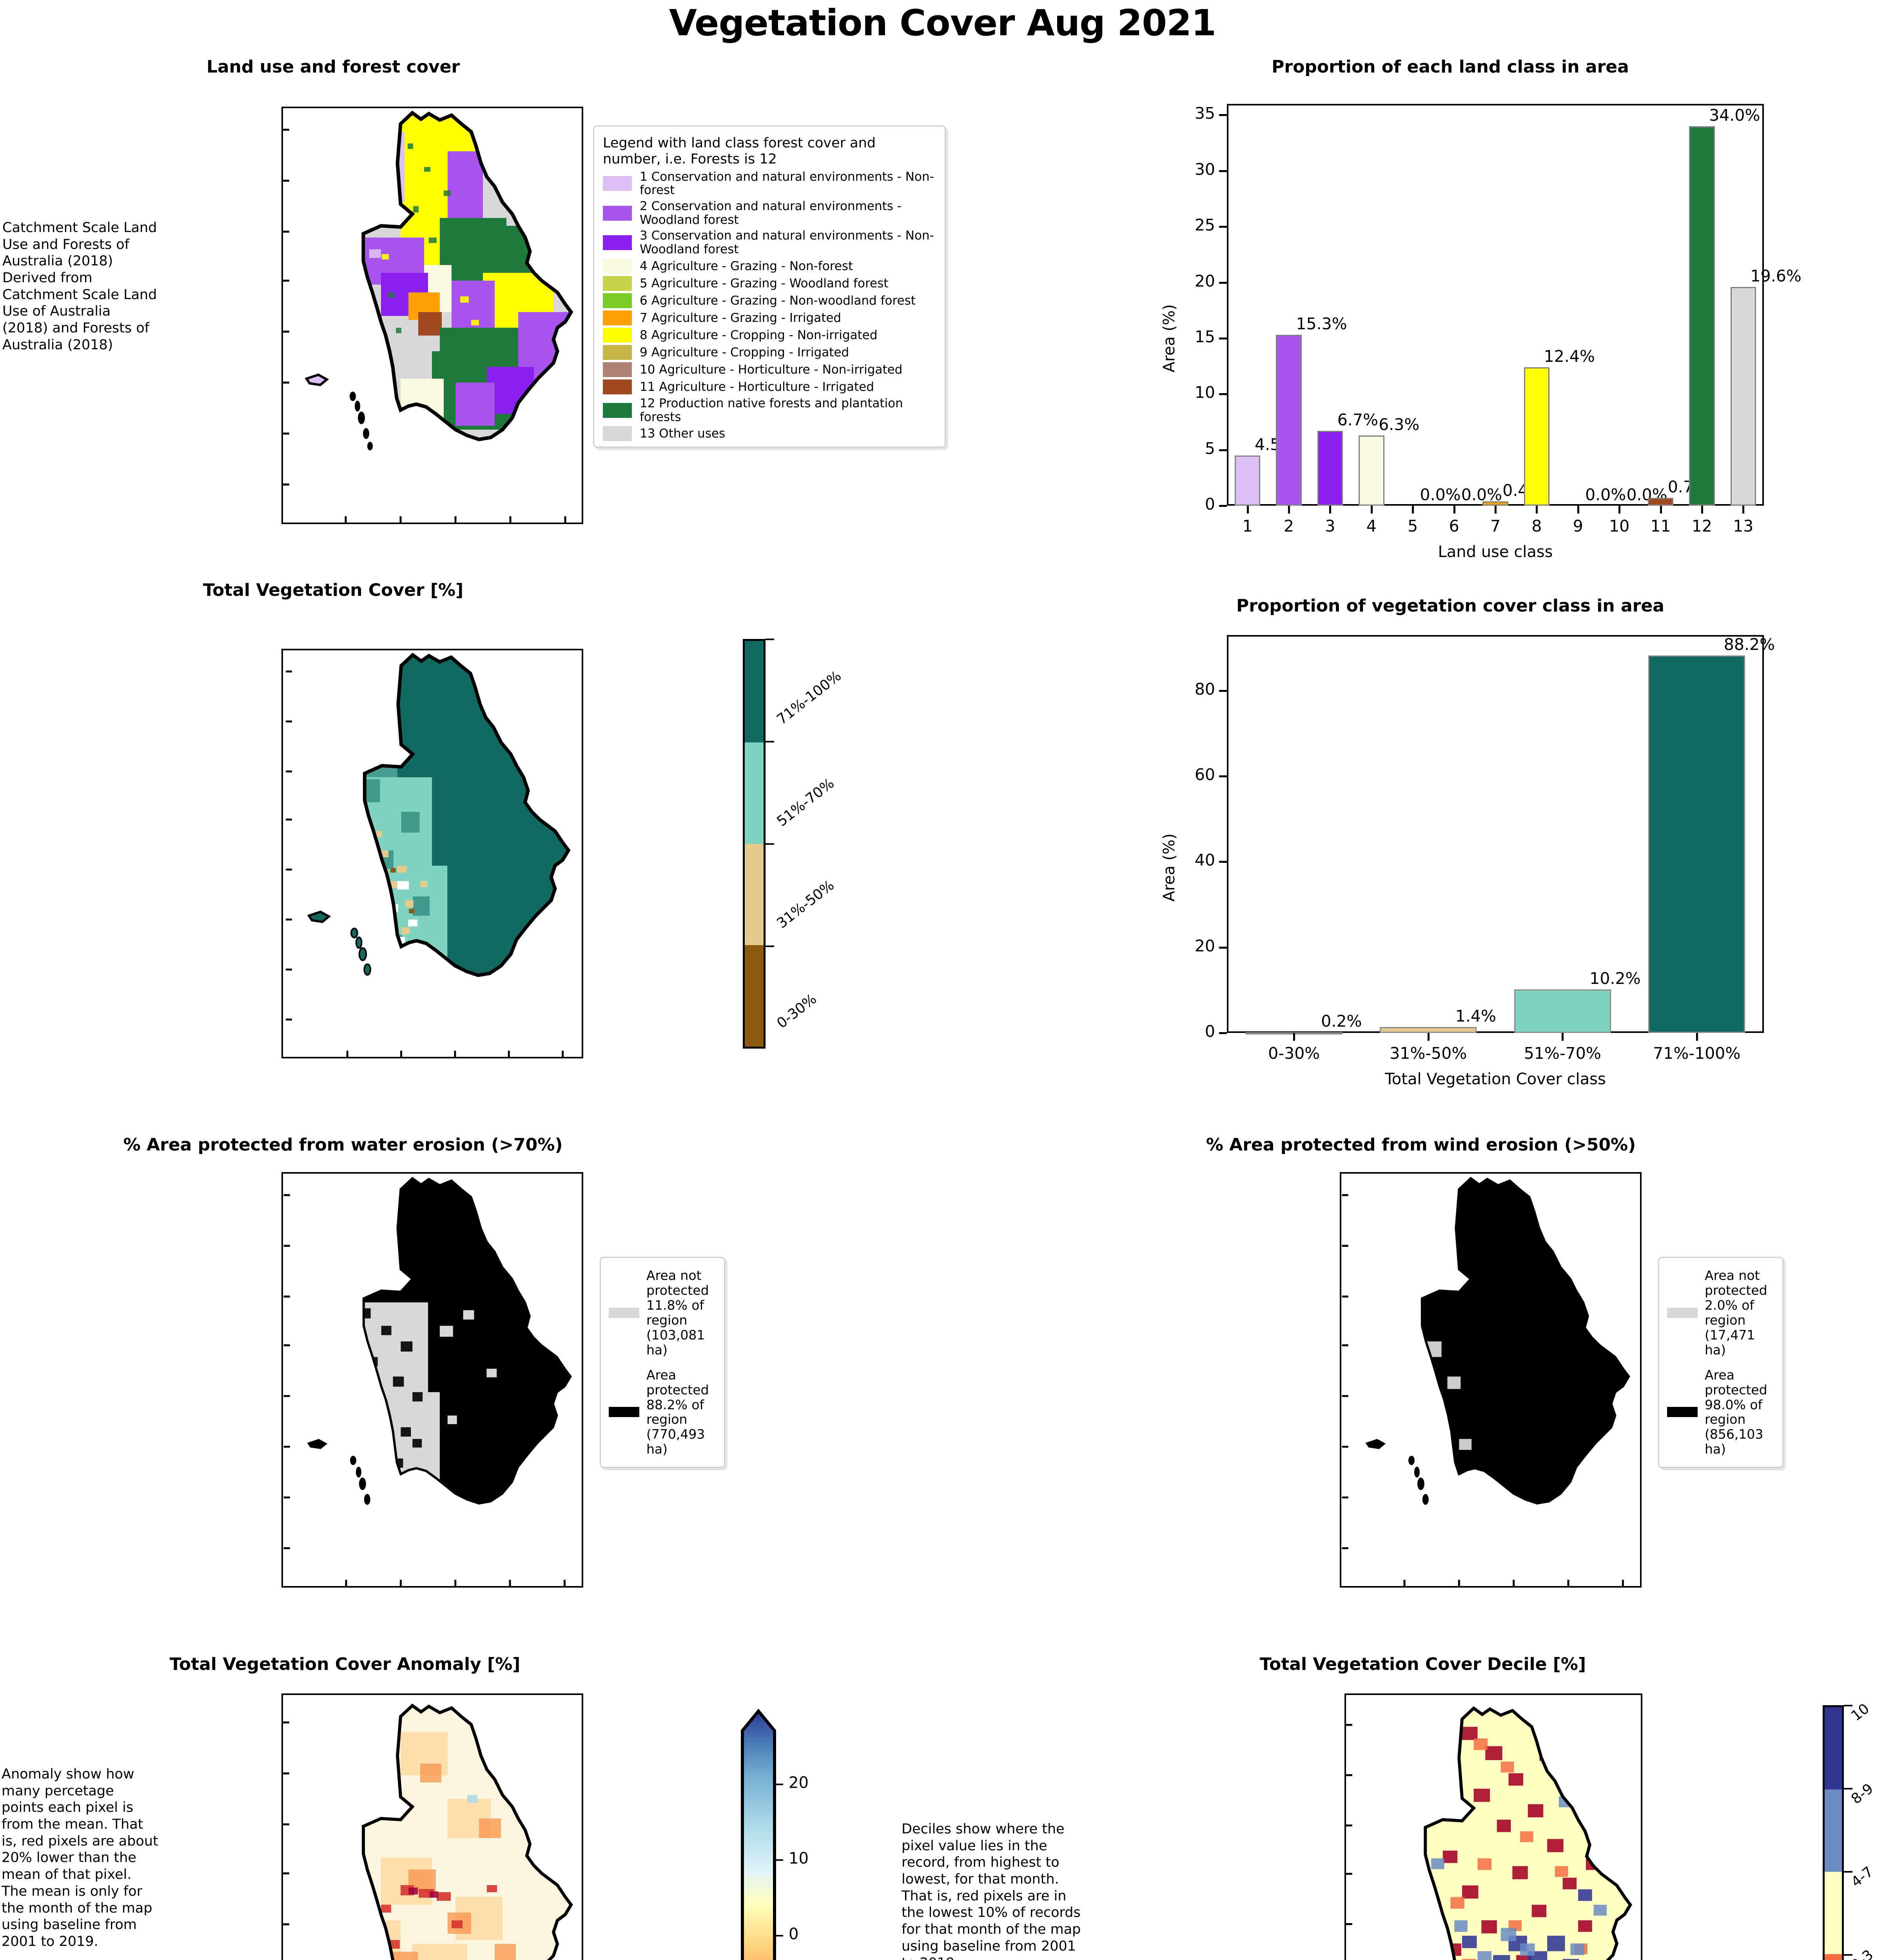 This screenshot has width=1885, height=1960. I want to click on y-tick-label: 5, so click(1210, 449).